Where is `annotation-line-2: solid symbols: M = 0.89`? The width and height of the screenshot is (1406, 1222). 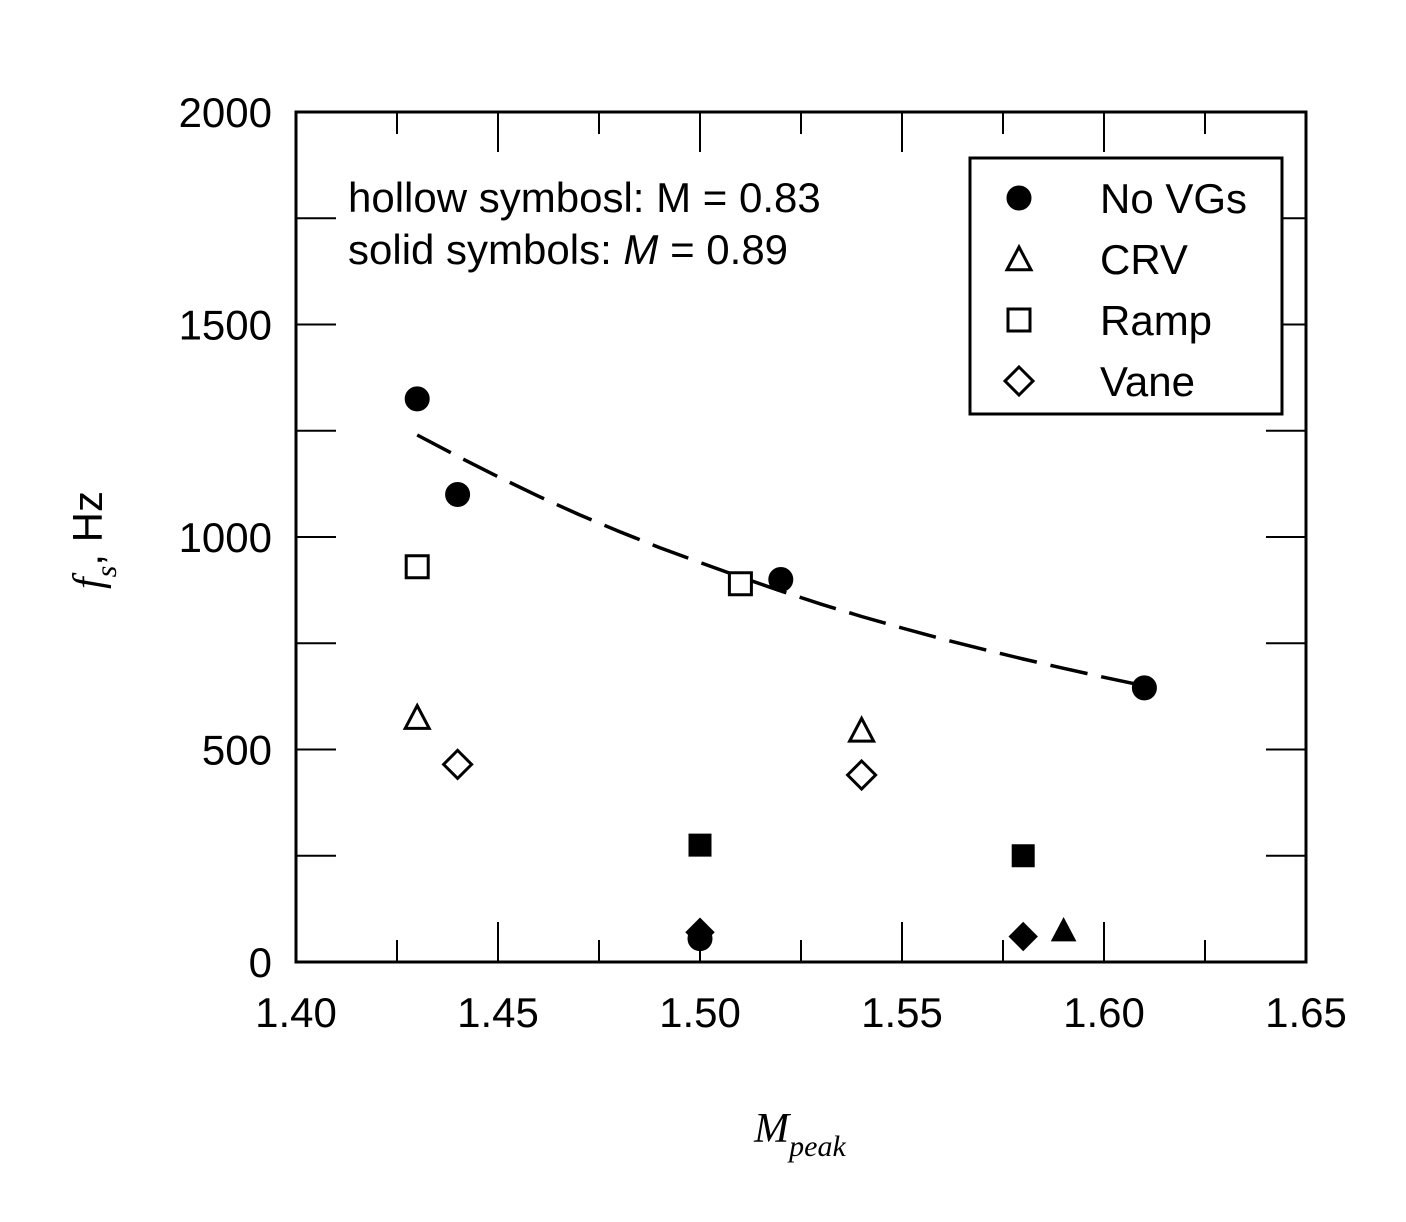
annotation-line-2: solid symbols: M = 0.89 is located at coordinates (568, 249).